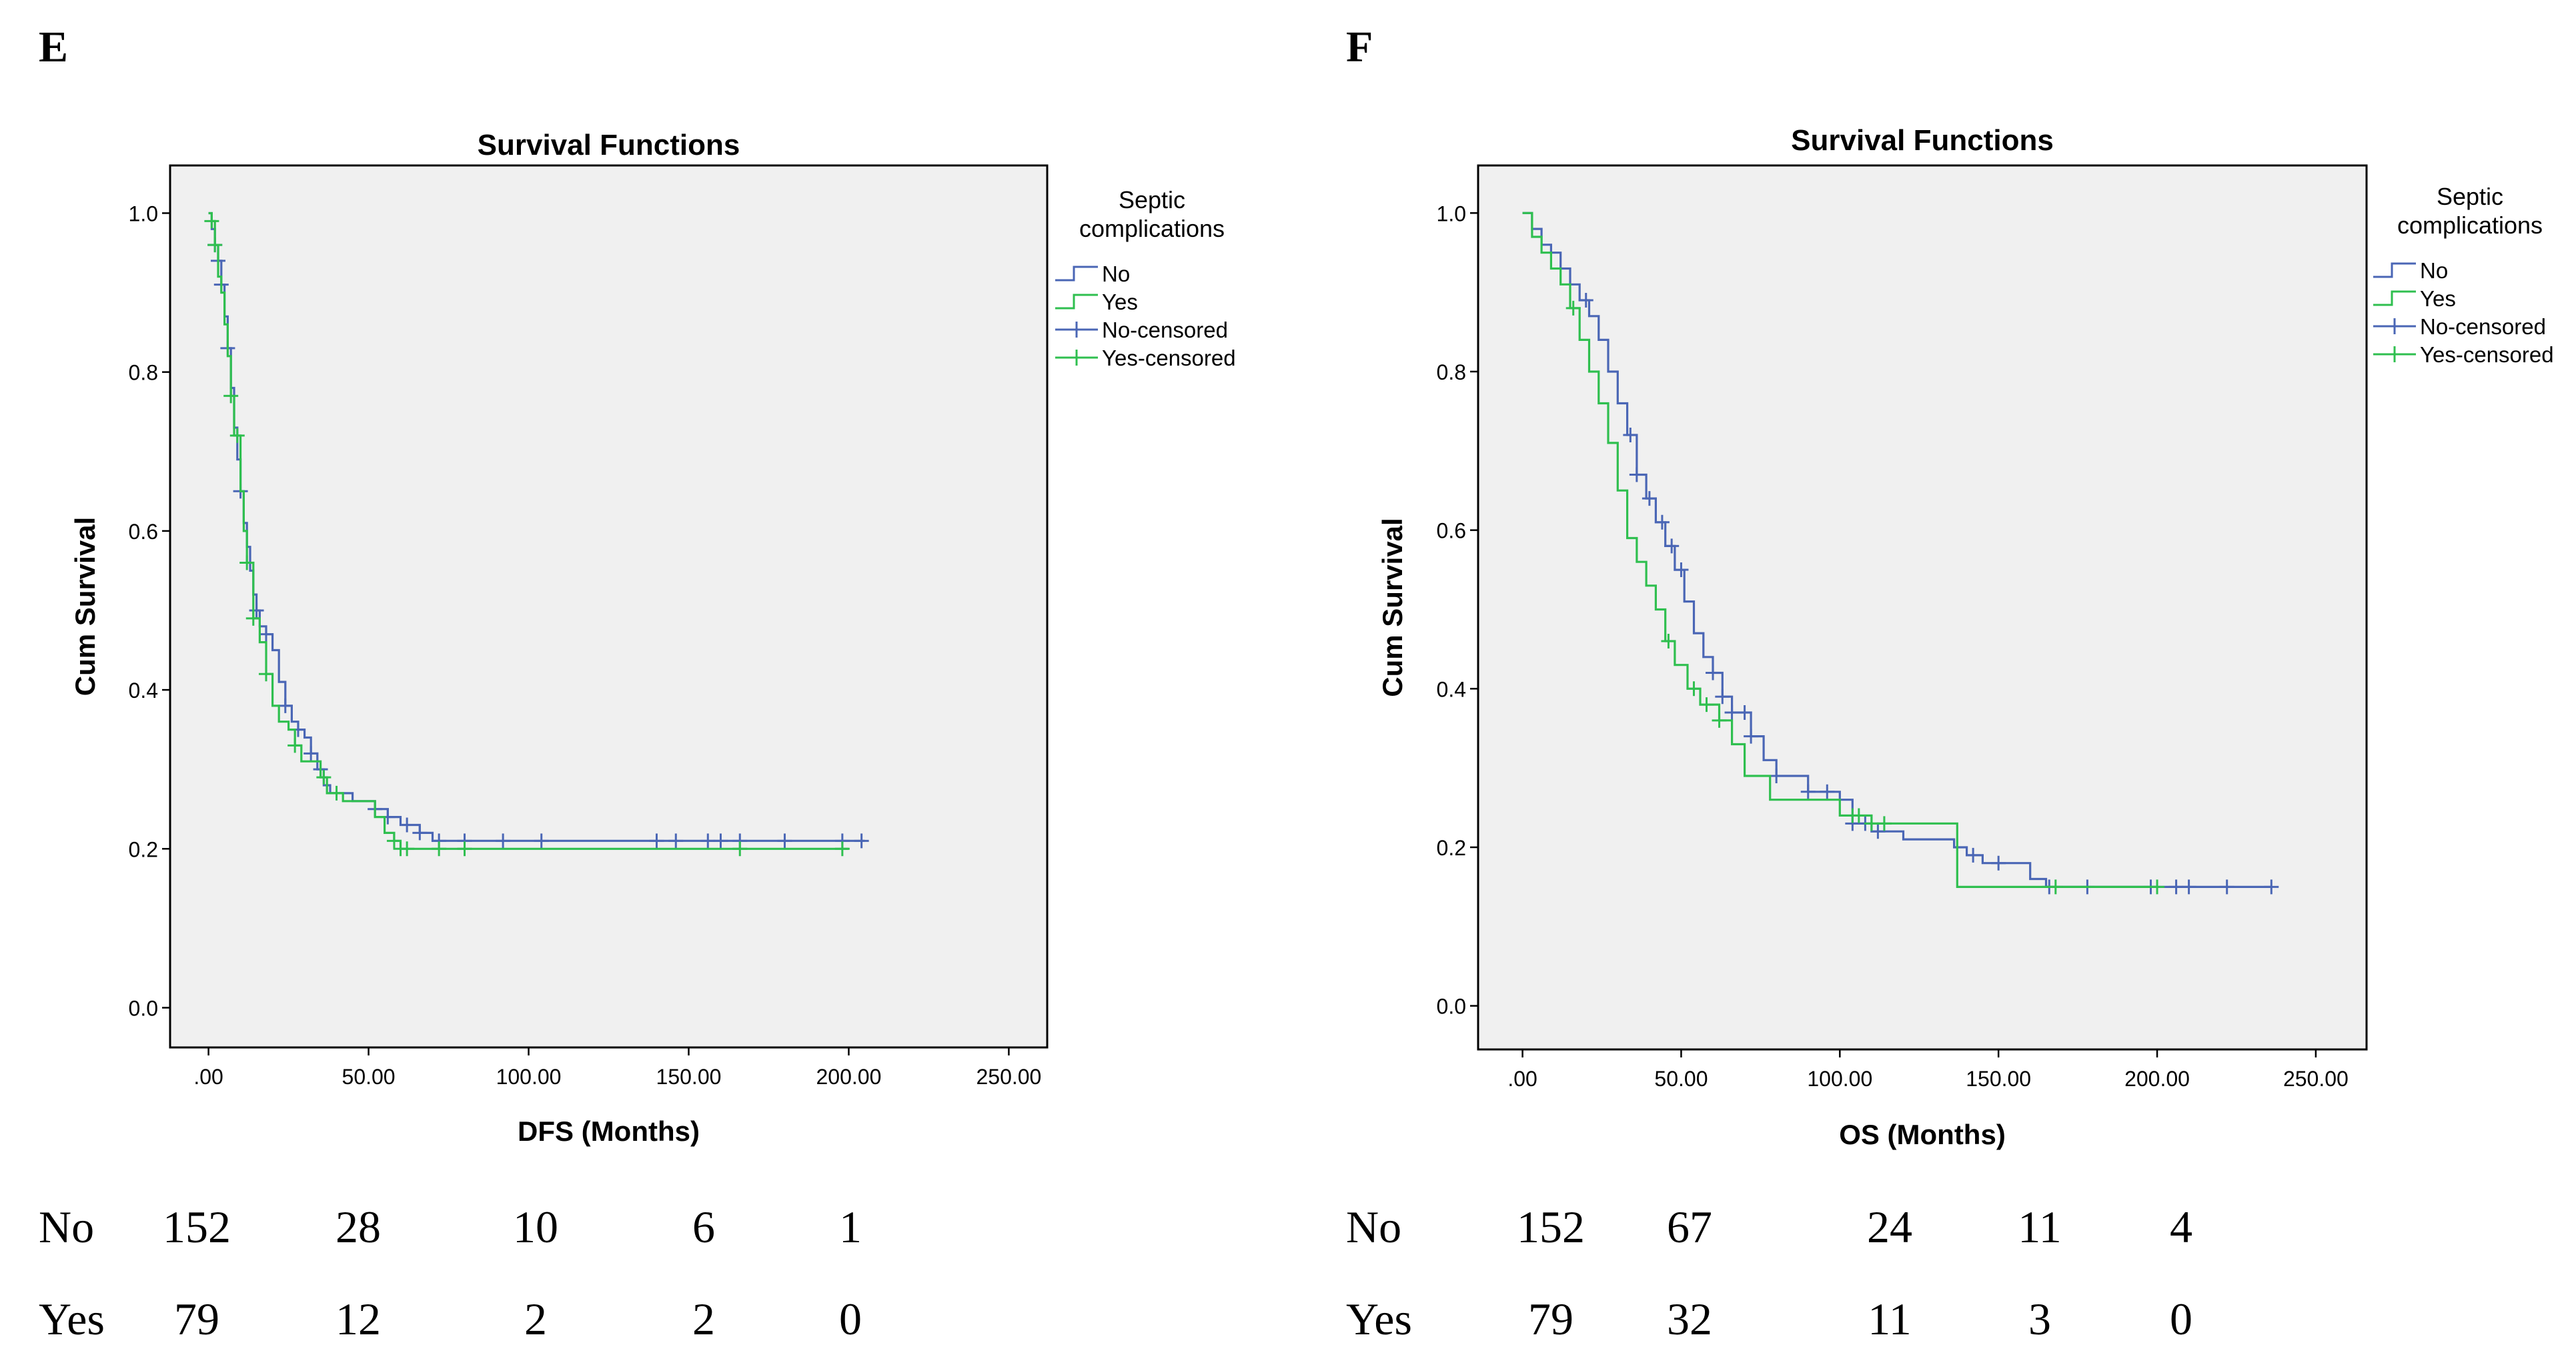  I want to click on panel-letter: F, so click(1360, 47).